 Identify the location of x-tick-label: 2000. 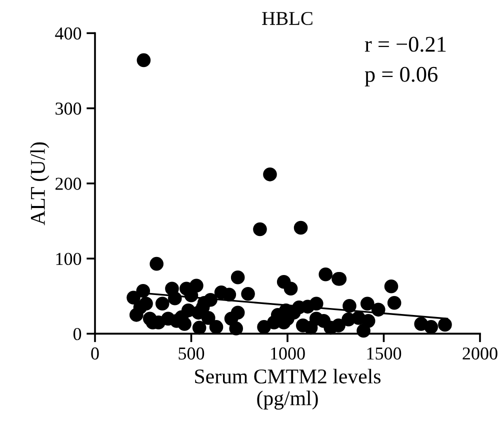
(480, 353).